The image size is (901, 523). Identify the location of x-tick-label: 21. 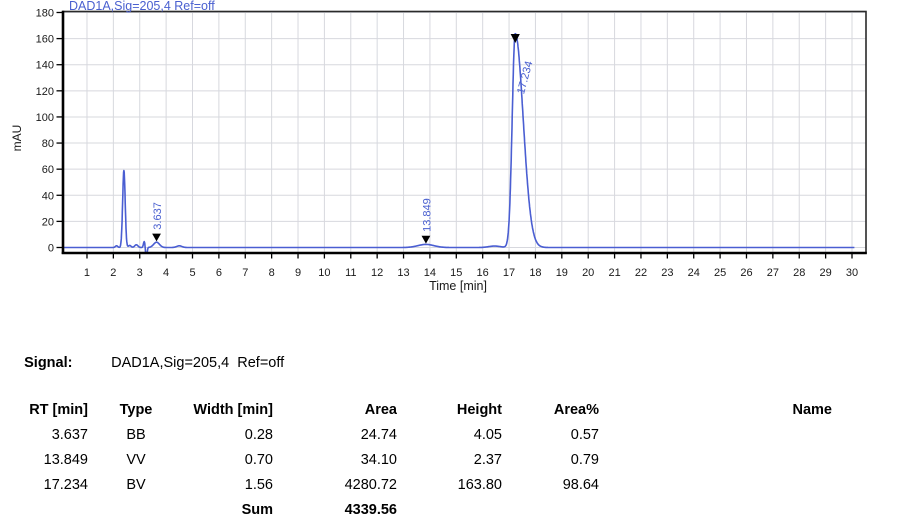
(614, 273).